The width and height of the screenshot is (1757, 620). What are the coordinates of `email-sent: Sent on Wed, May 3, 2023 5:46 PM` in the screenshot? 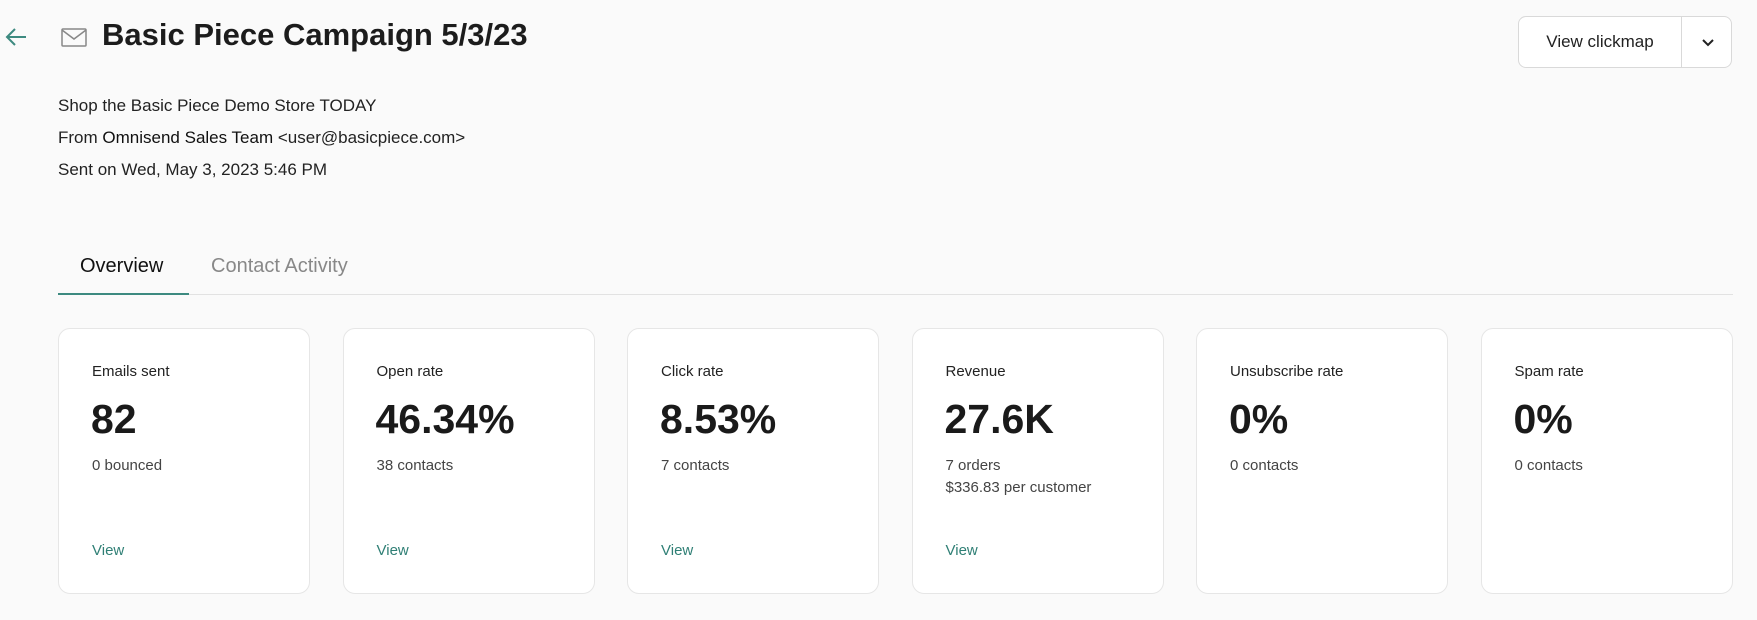 It's located at (193, 169).